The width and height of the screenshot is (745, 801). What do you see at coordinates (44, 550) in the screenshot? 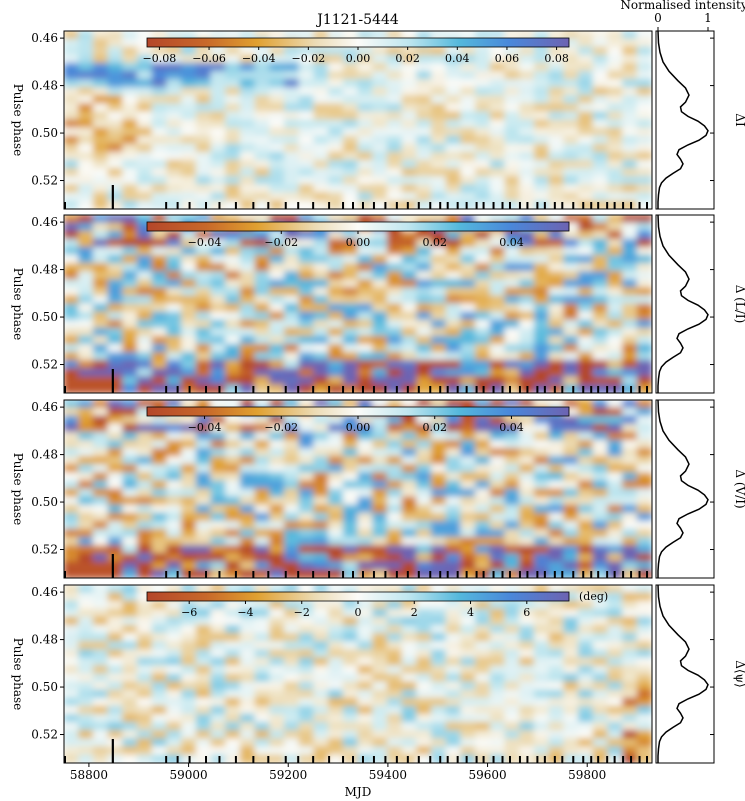
I see `y-tick-label: 0.52` at bounding box center [44, 550].